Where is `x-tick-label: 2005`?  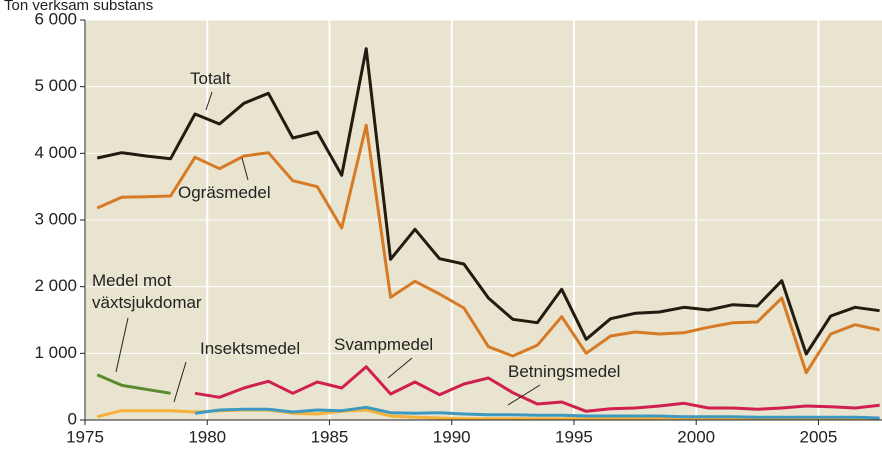
x-tick-label: 2005 is located at coordinates (819, 436).